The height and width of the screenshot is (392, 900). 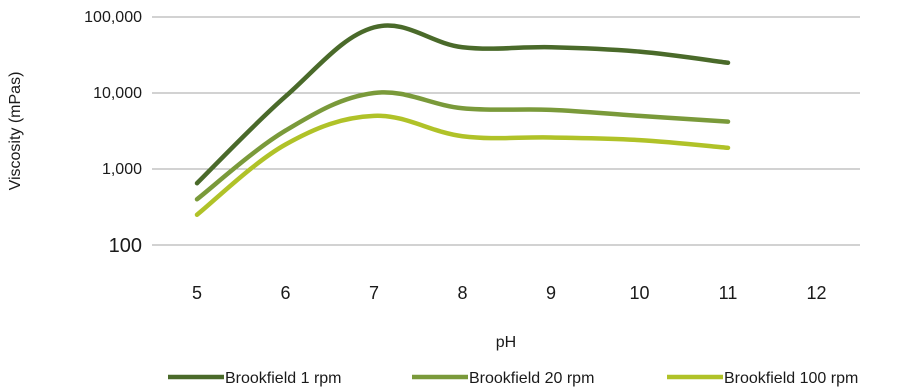 I want to click on x-tick-label: 12, so click(x=816, y=293).